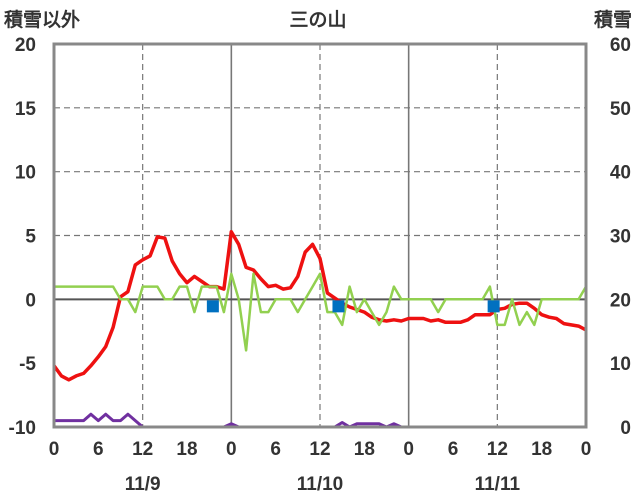 The height and width of the screenshot is (501, 636). Describe the element at coordinates (620, 109) in the screenshot. I see `y-right-tick-label: 50` at that location.